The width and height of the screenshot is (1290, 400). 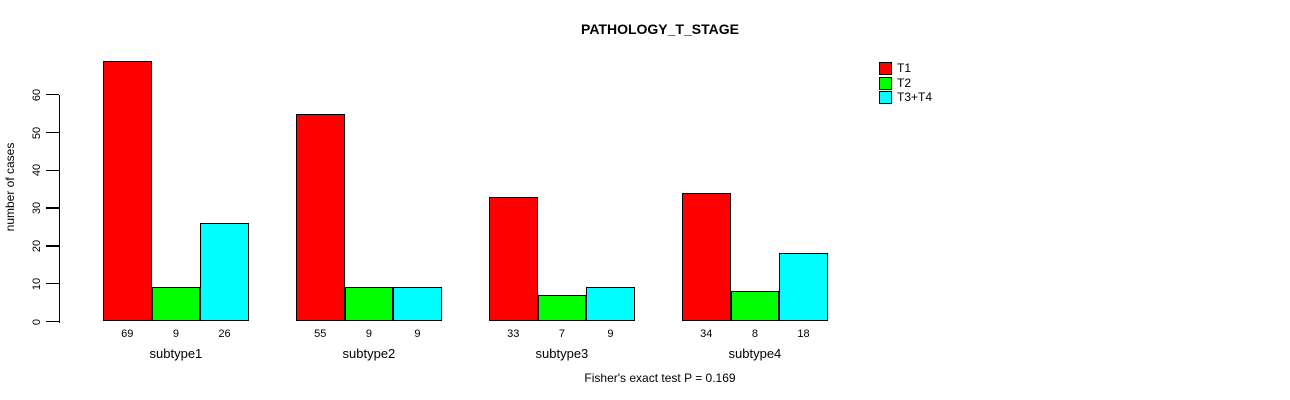 What do you see at coordinates (755, 353) in the screenshot?
I see `category-label-subtype4: subtype4` at bounding box center [755, 353].